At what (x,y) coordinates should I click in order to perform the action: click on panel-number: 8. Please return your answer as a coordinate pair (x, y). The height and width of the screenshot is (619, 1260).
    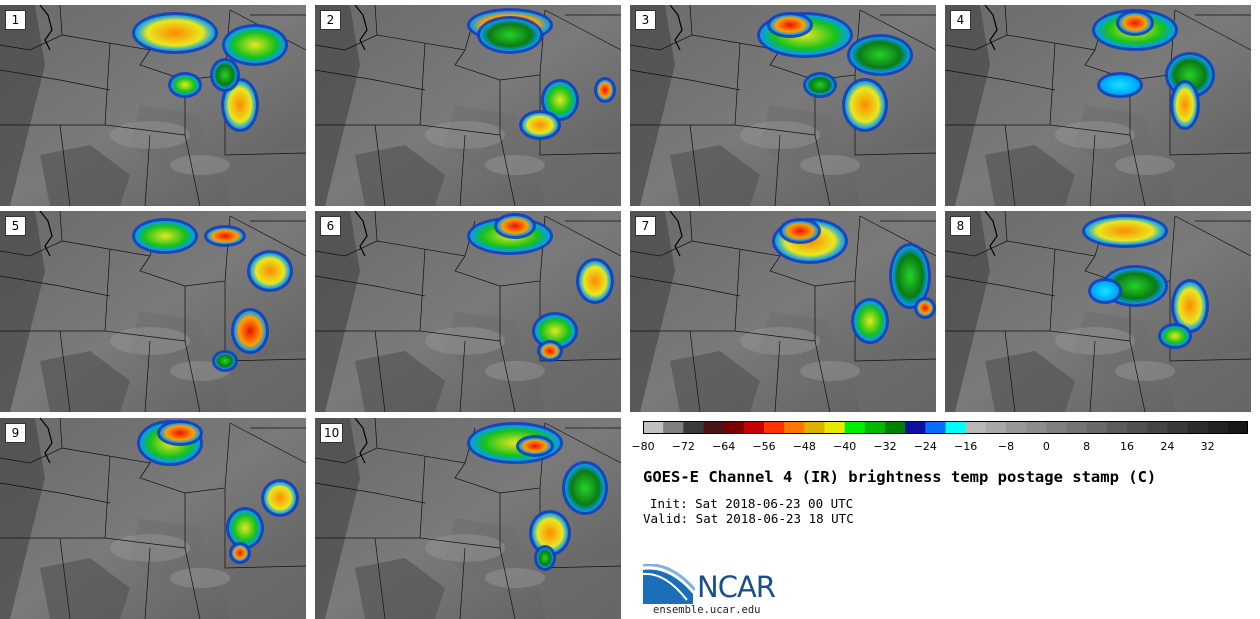
    Looking at the image, I should click on (960, 226).